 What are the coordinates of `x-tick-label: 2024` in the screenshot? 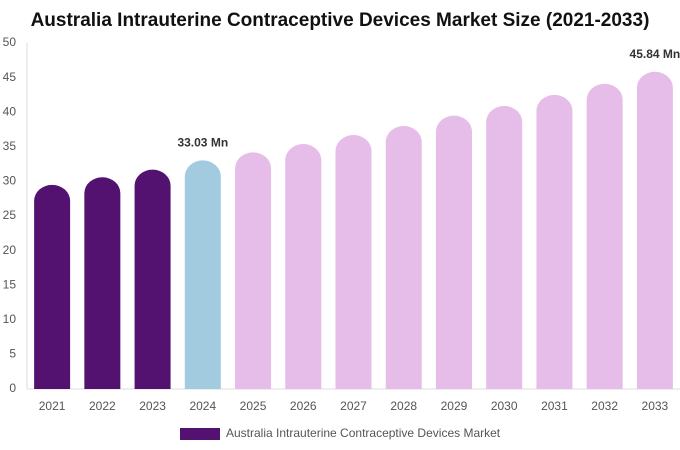 It's located at (202, 406).